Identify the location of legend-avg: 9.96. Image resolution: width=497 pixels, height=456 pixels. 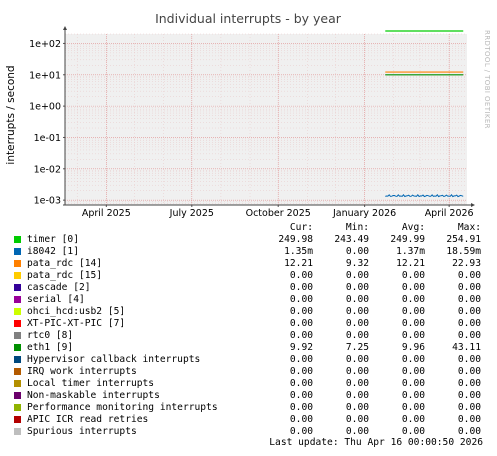
(413, 347).